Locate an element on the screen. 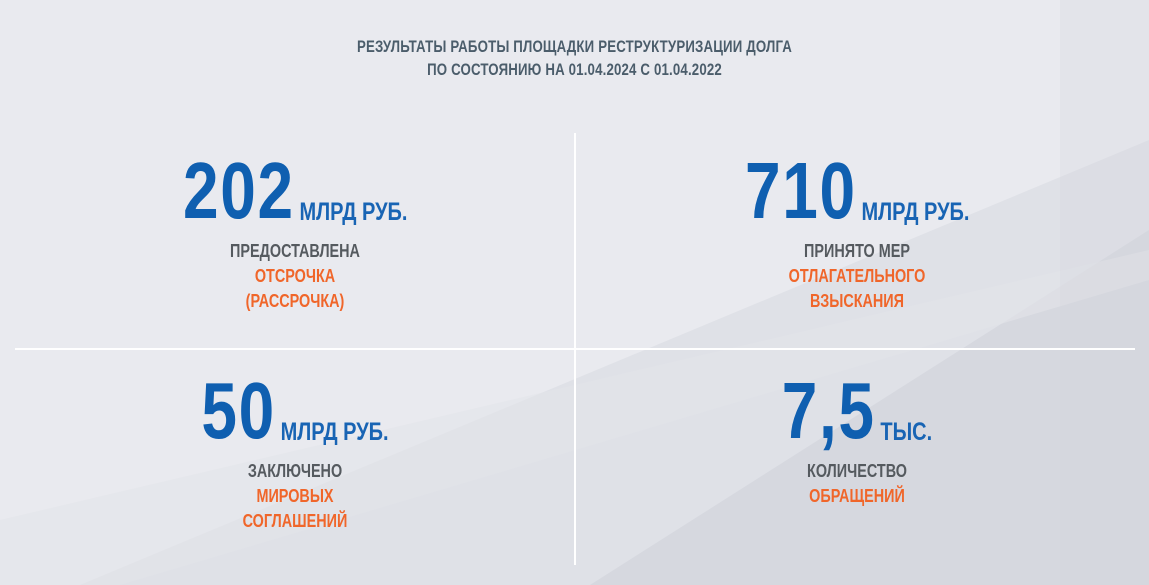  stat-description: ПРЕДОСТАВЛЕНА ОТСРОЧКА (РАССРОЧКА) is located at coordinates (295, 276).